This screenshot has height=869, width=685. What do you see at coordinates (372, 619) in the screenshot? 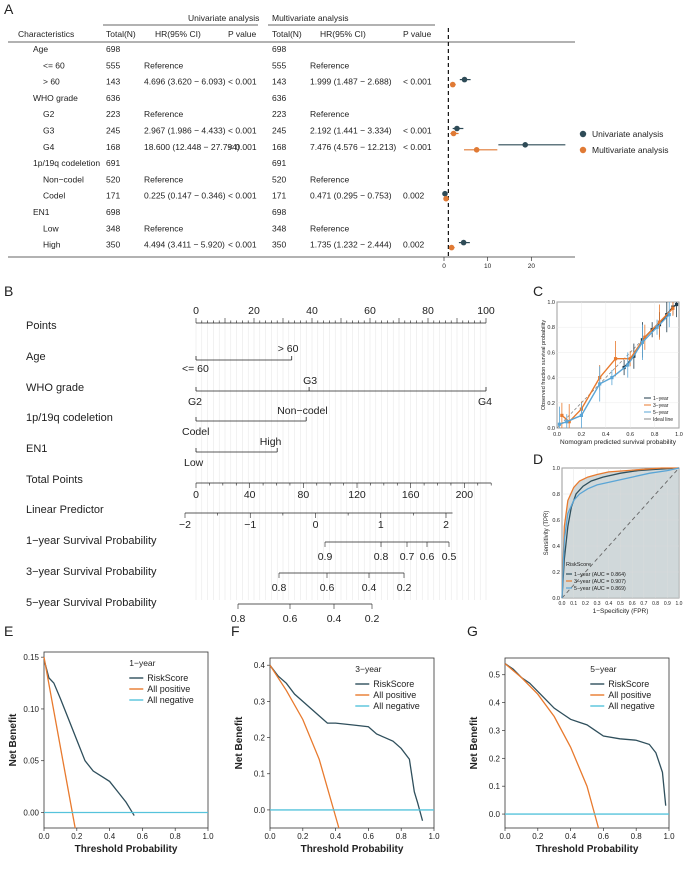
I see `survival-tick-label: 0.2` at bounding box center [372, 619].